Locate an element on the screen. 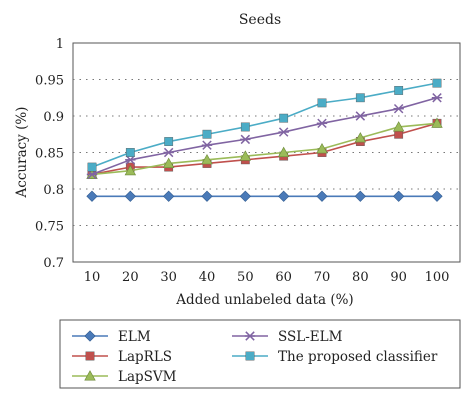 This screenshot has height=402, width=474. y-tick-label: 0.95 is located at coordinates (49, 81).